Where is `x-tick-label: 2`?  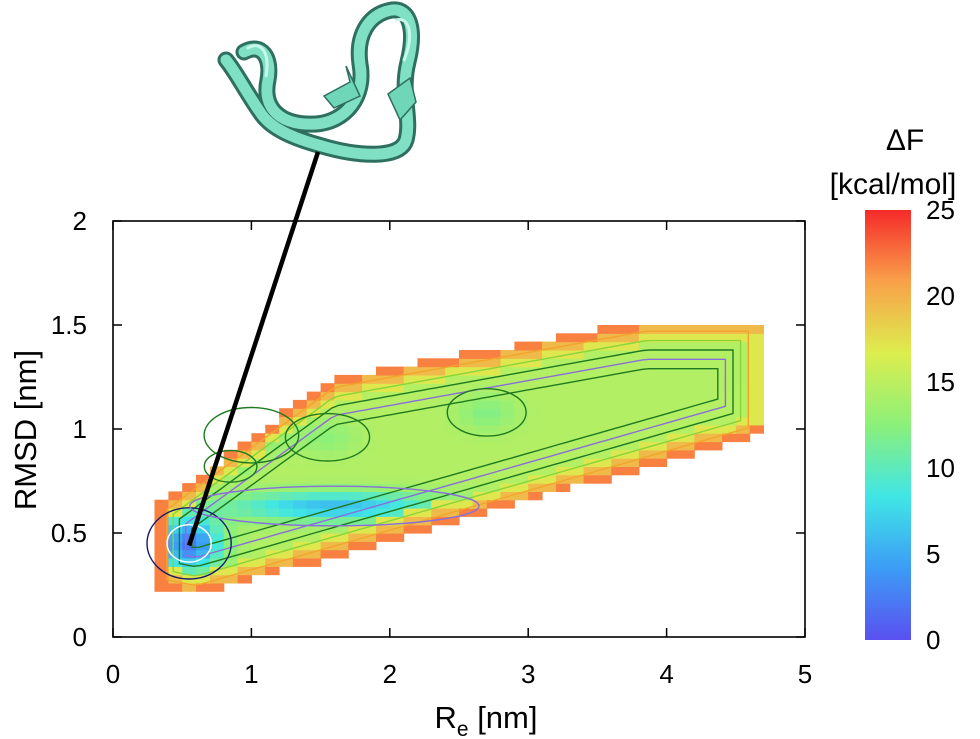
x-tick-label: 2 is located at coordinates (390, 674).